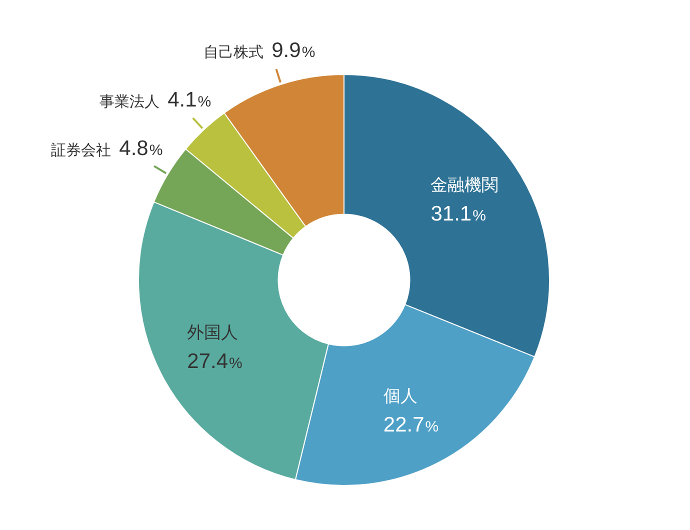  What do you see at coordinates (214, 362) in the screenshot?
I see `data-label: 27.4%` at bounding box center [214, 362].